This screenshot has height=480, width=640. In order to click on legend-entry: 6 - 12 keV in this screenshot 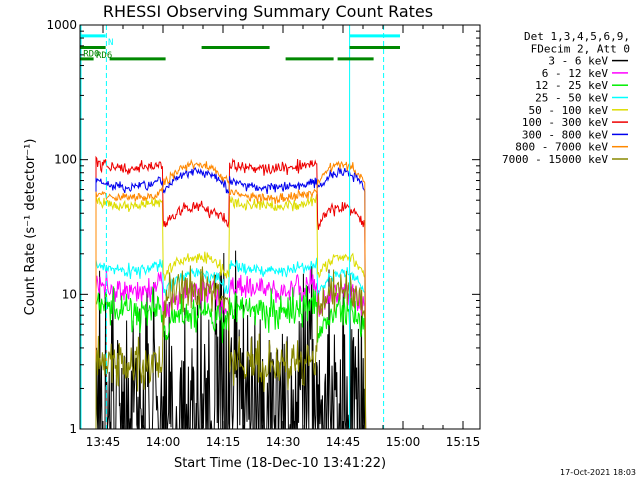, I will do `click(575, 73)`.